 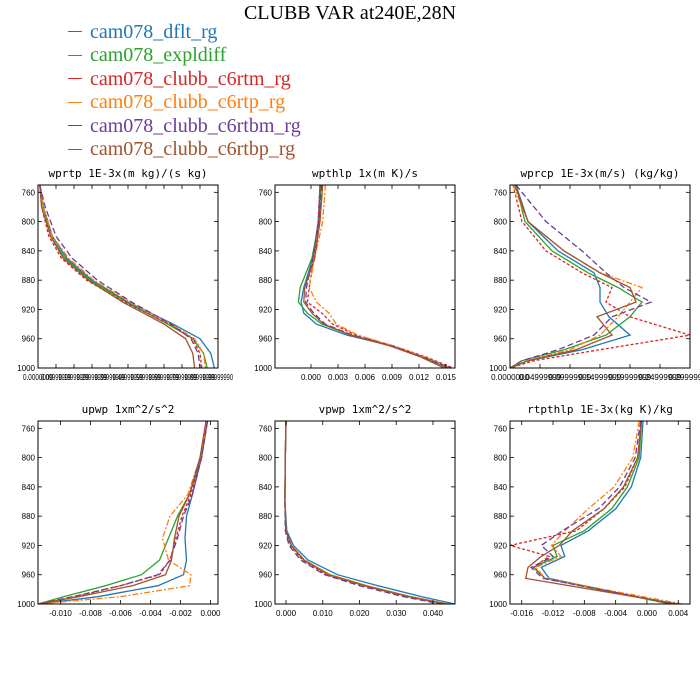 What do you see at coordinates (338, 377) in the screenshot?
I see `x-tick-label: 0.003` at bounding box center [338, 377].